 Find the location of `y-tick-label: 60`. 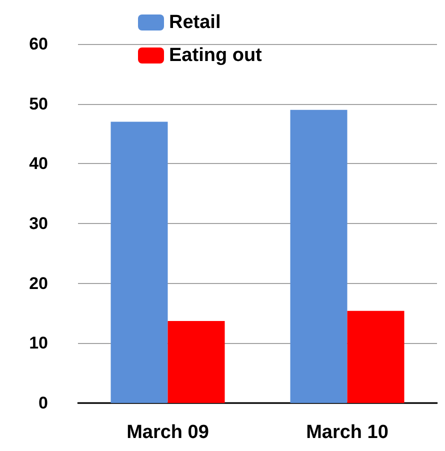

y-tick-label: 60 is located at coordinates (38, 44).